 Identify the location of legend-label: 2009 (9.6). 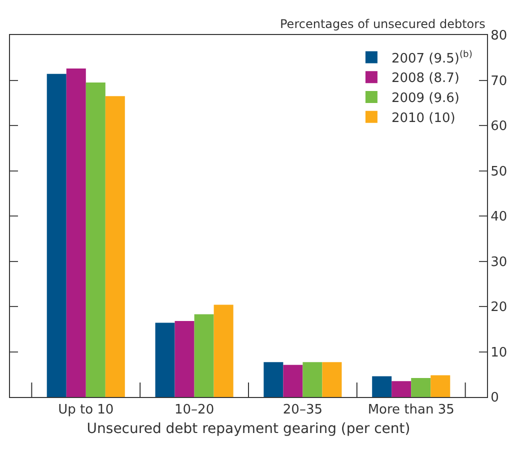
(425, 98).